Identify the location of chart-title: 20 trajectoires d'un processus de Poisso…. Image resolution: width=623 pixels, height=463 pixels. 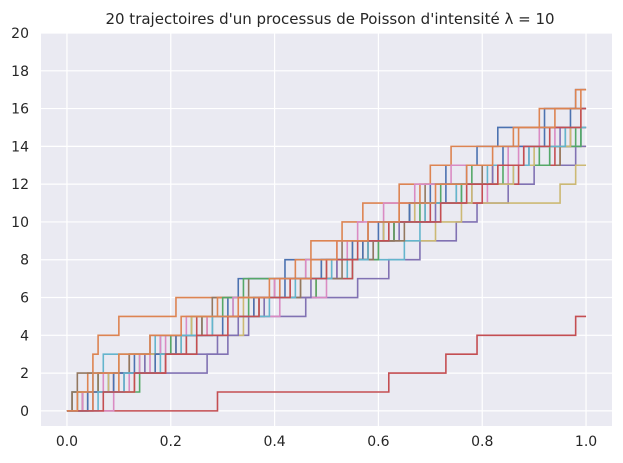
(329, 19).